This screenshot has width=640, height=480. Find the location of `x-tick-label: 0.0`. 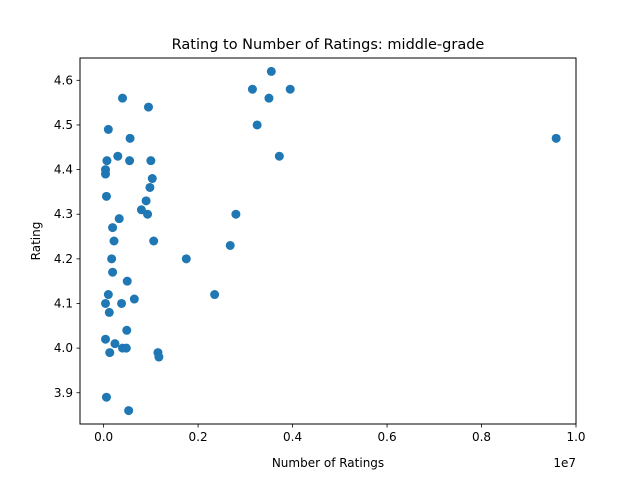

x-tick-label: 0.0 is located at coordinates (103, 437).